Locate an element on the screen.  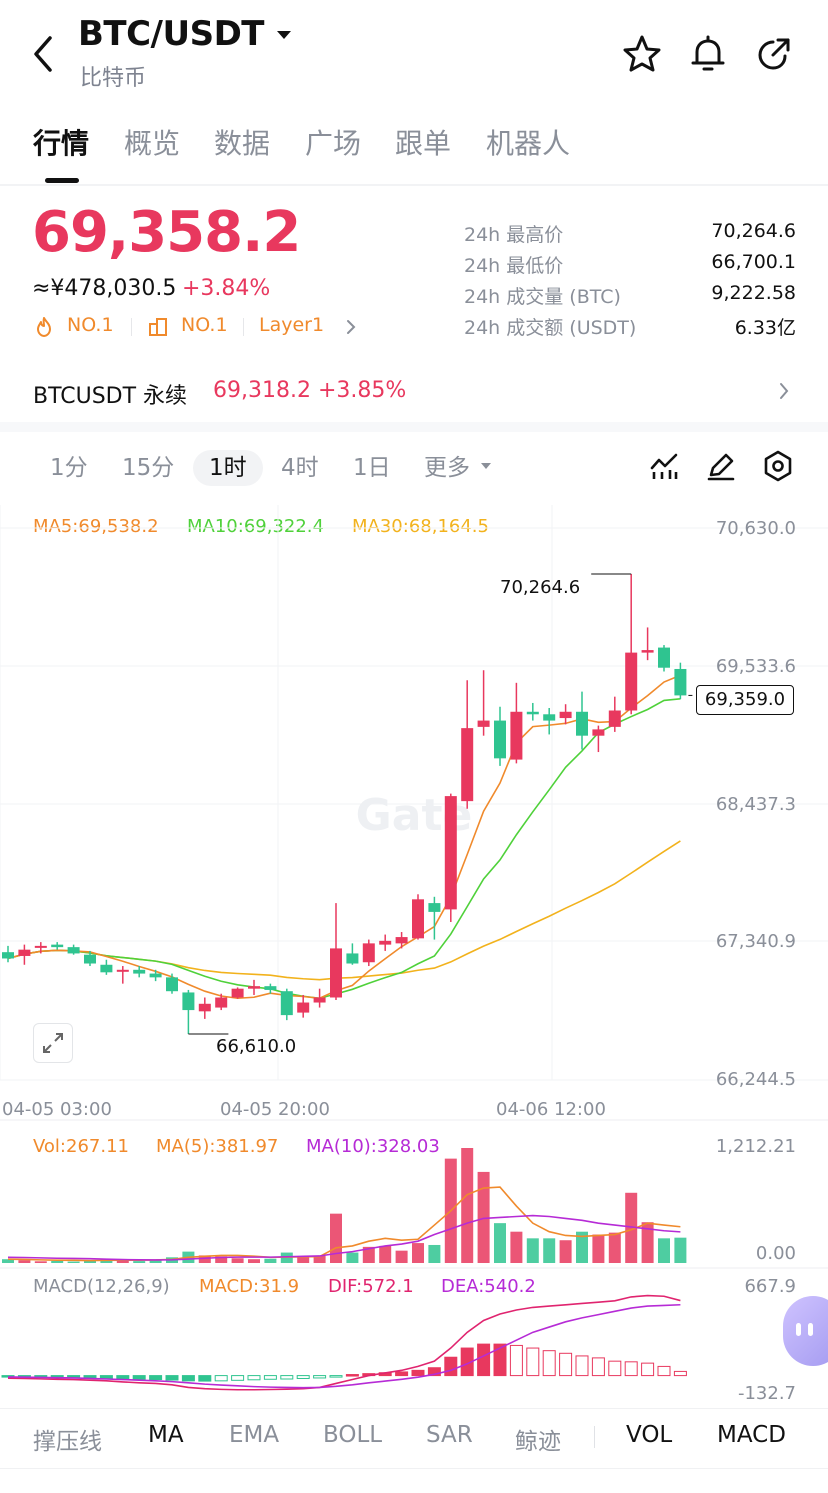
star-icon is located at coordinates (642, 54).